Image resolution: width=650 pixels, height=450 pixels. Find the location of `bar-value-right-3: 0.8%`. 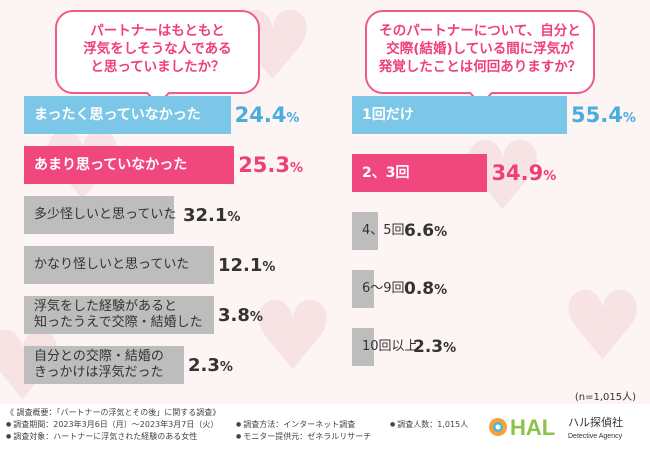

bar-value-right-3: 0.8% is located at coordinates (426, 289).